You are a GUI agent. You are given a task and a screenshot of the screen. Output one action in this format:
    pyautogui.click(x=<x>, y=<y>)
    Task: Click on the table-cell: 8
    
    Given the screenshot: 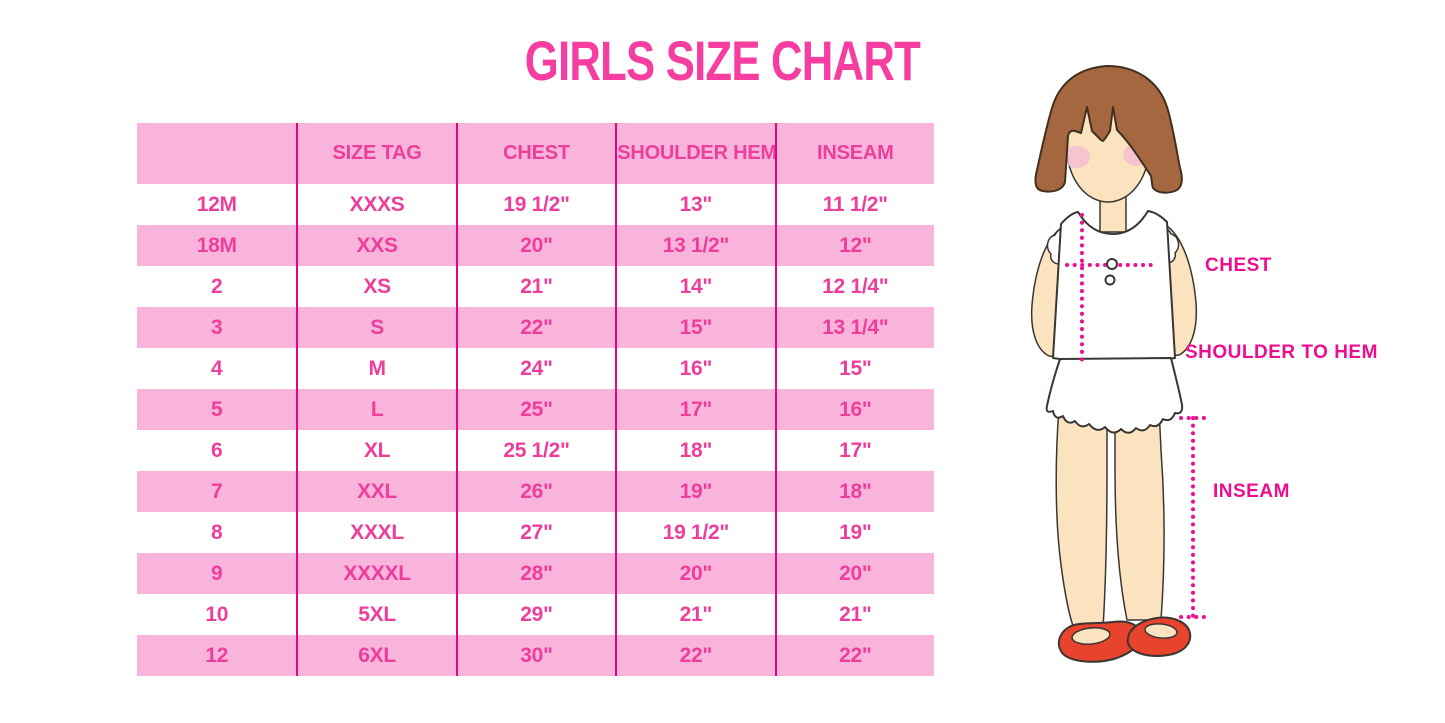 What is the action you would take?
    pyautogui.click(x=217, y=532)
    